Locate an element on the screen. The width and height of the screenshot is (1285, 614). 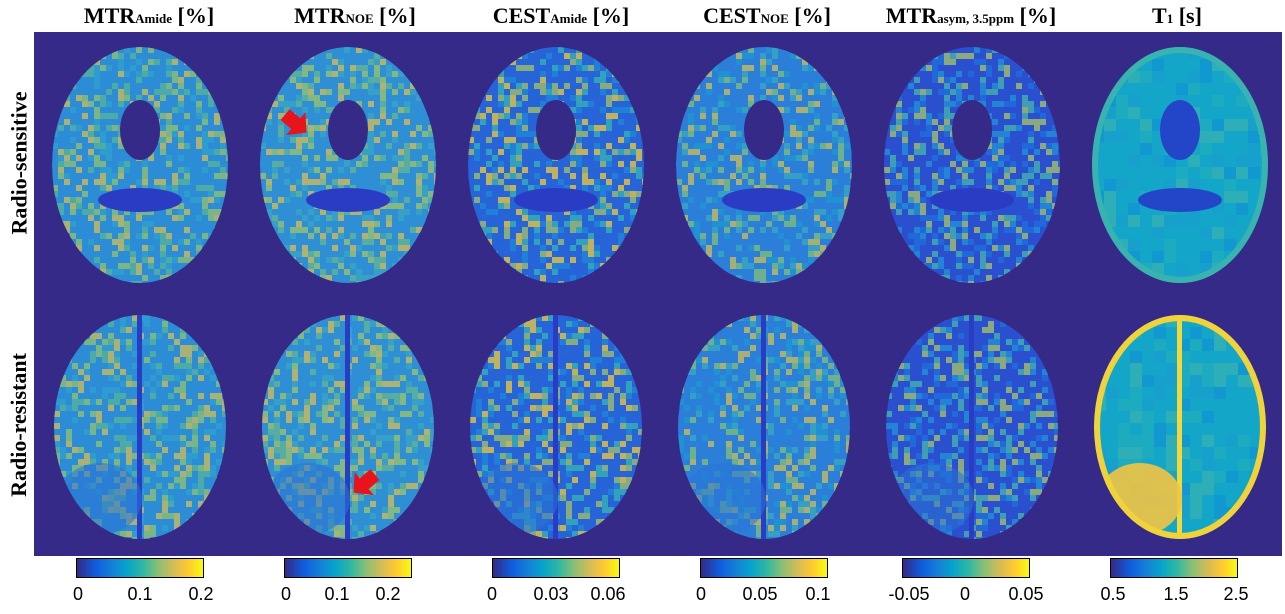
column-title-cest-noe: CESTNOE [%] is located at coordinates (767, 16).